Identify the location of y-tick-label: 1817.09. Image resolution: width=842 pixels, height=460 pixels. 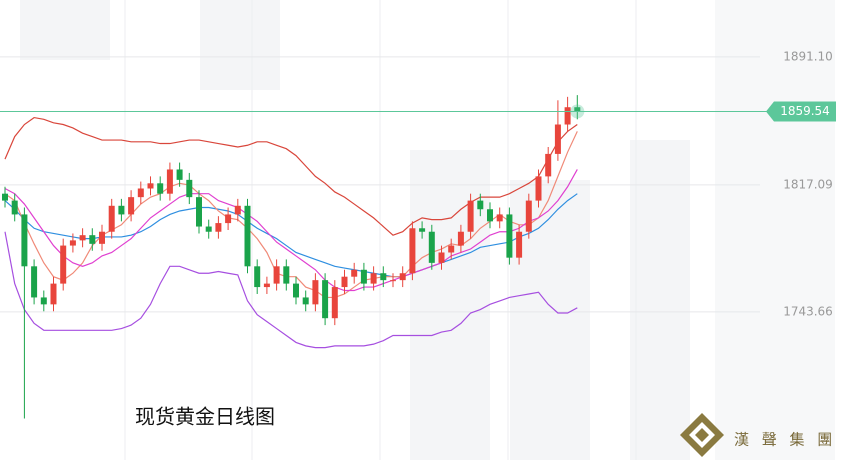
(808, 184).